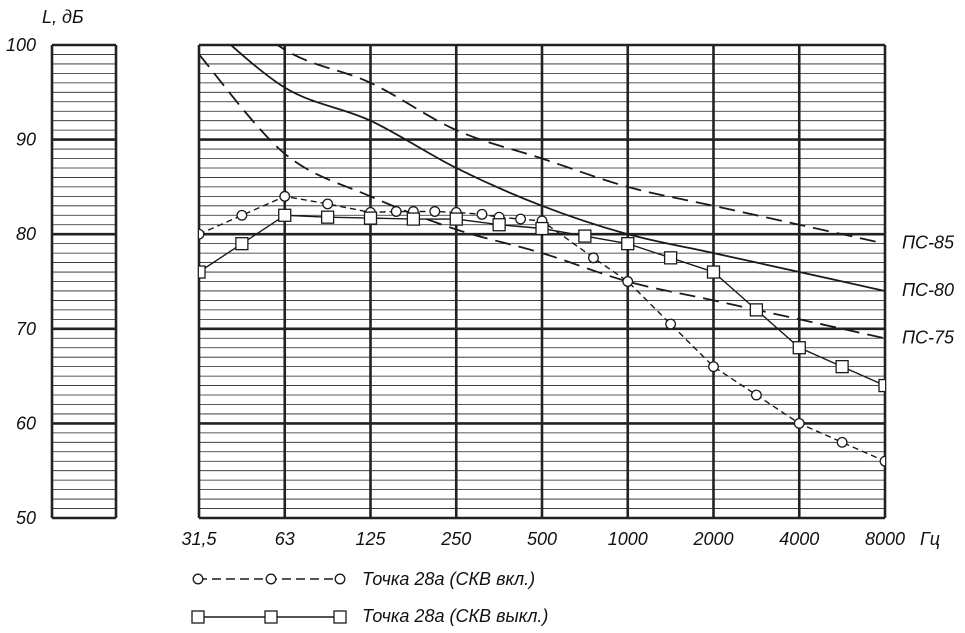 This screenshot has height=633, width=965. I want to click on x-tick-label: 63, so click(285, 539).